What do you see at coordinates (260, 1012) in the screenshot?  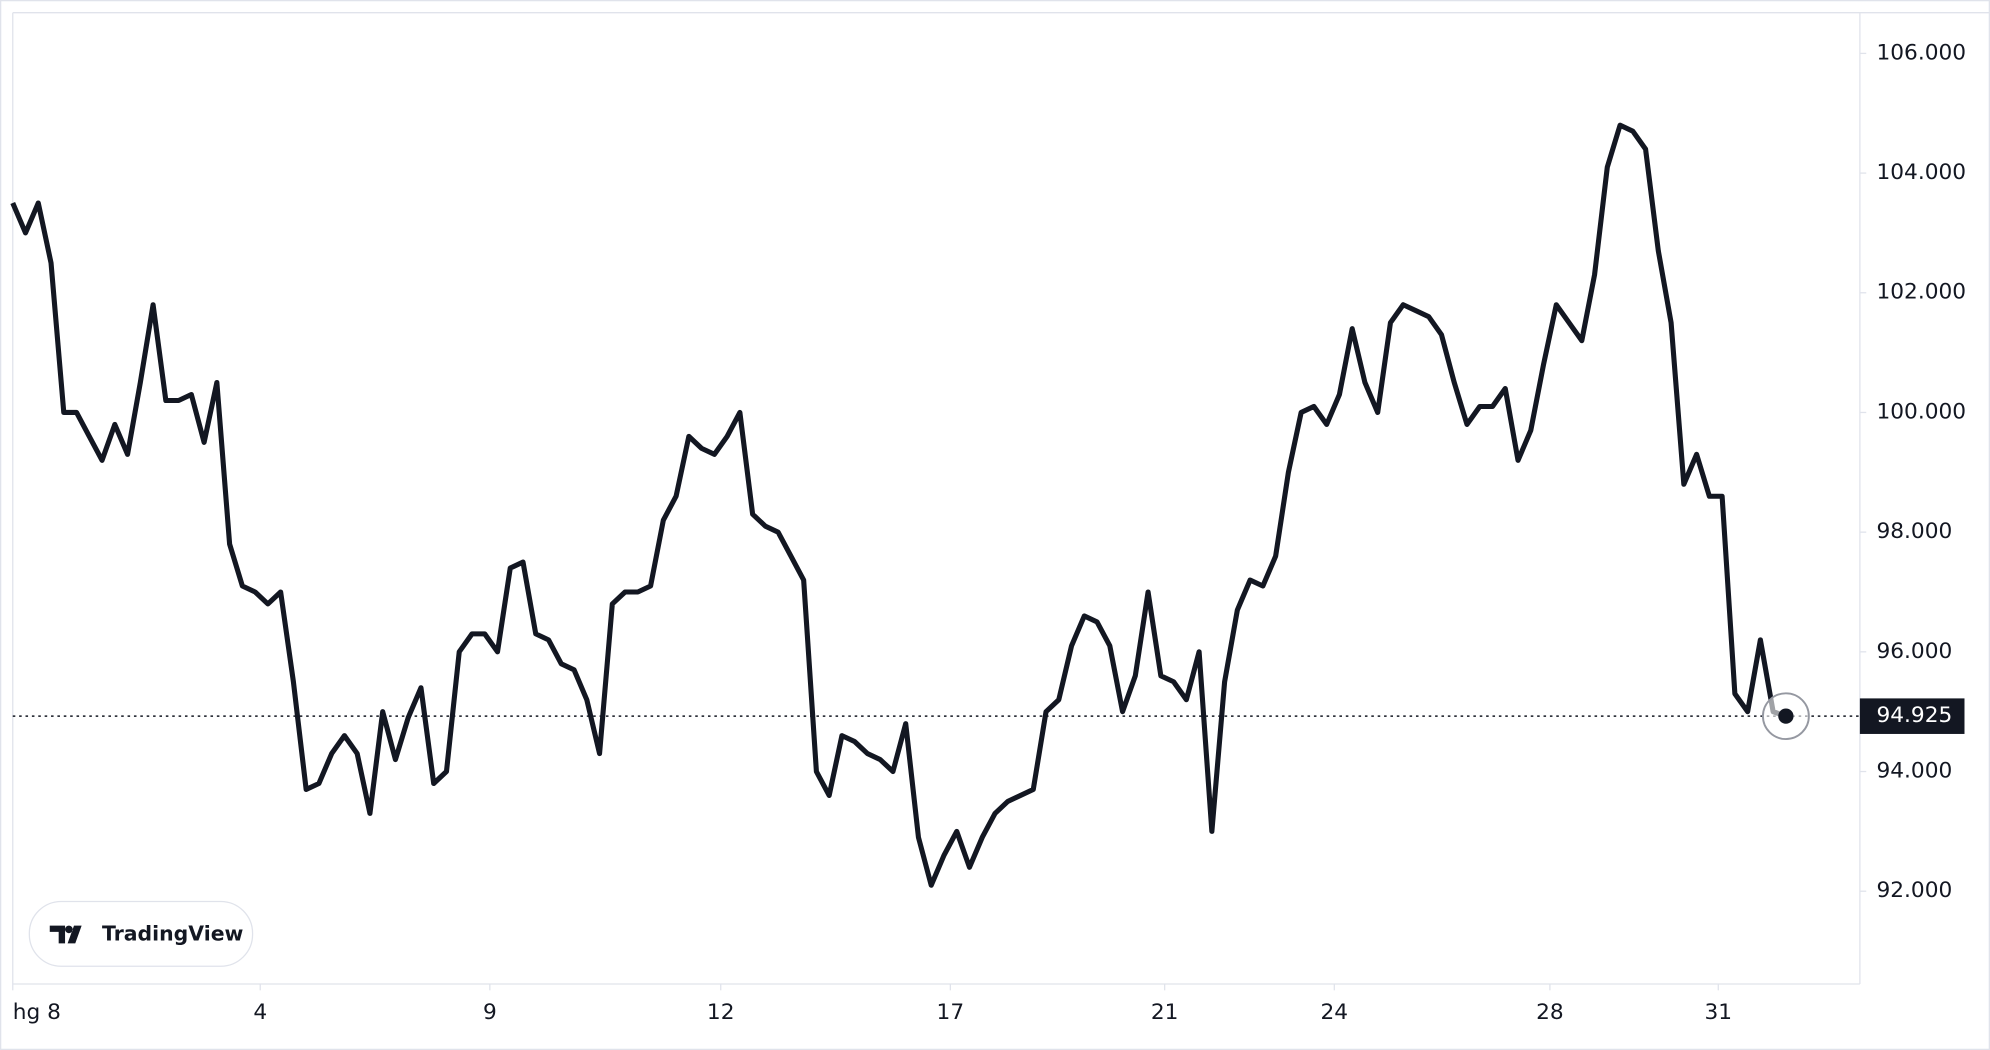 I see `x-tick-label: 4` at bounding box center [260, 1012].